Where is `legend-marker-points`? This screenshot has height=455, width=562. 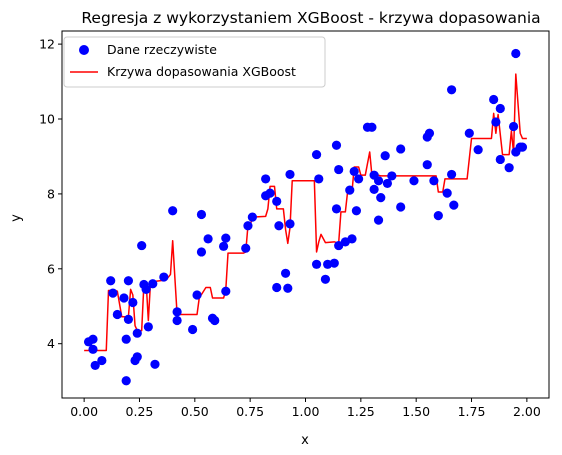
legend-marker-points is located at coordinates (84, 50).